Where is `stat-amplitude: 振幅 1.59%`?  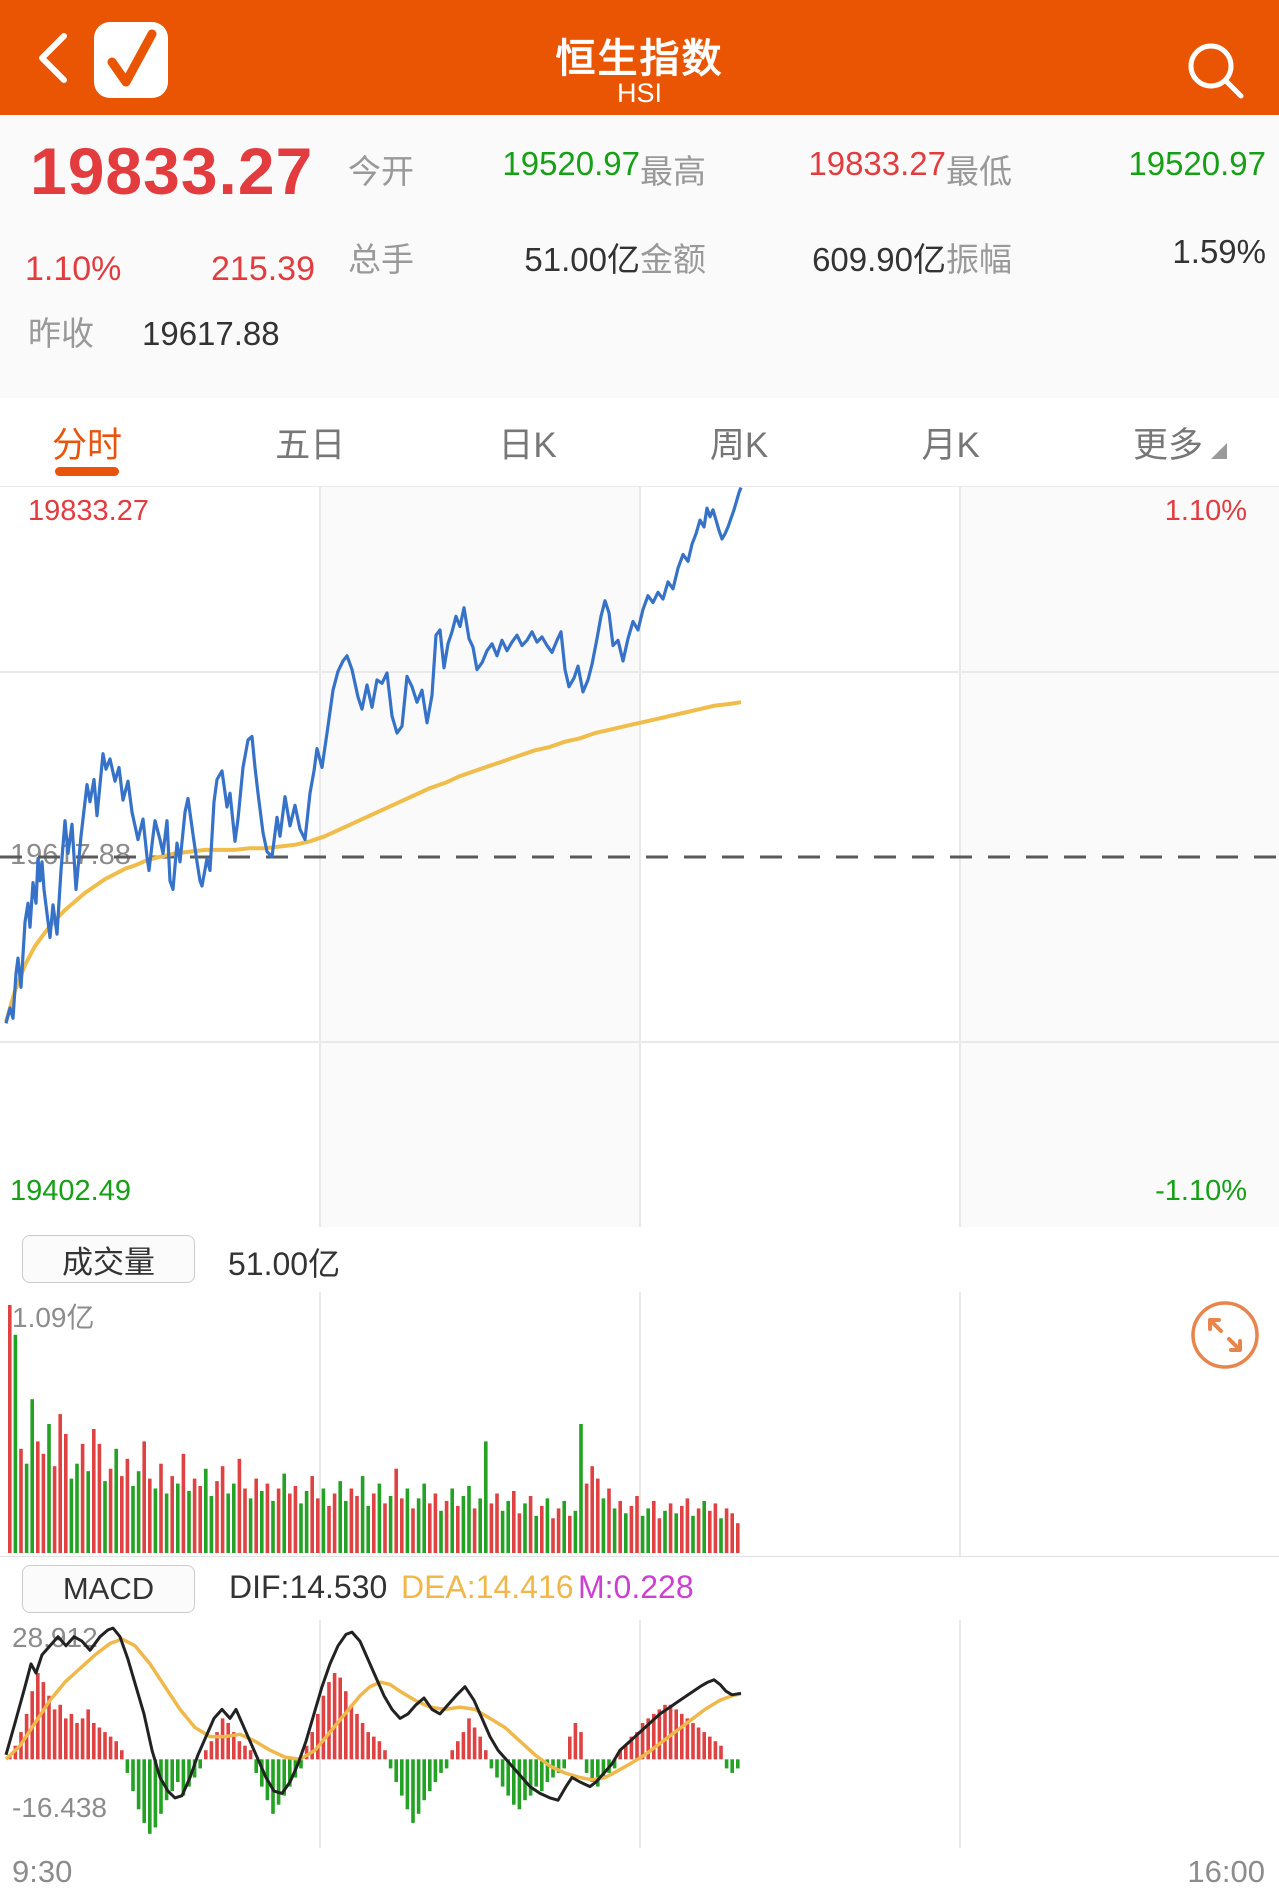 stat-amplitude: 振幅 1.59% is located at coordinates (1106, 255).